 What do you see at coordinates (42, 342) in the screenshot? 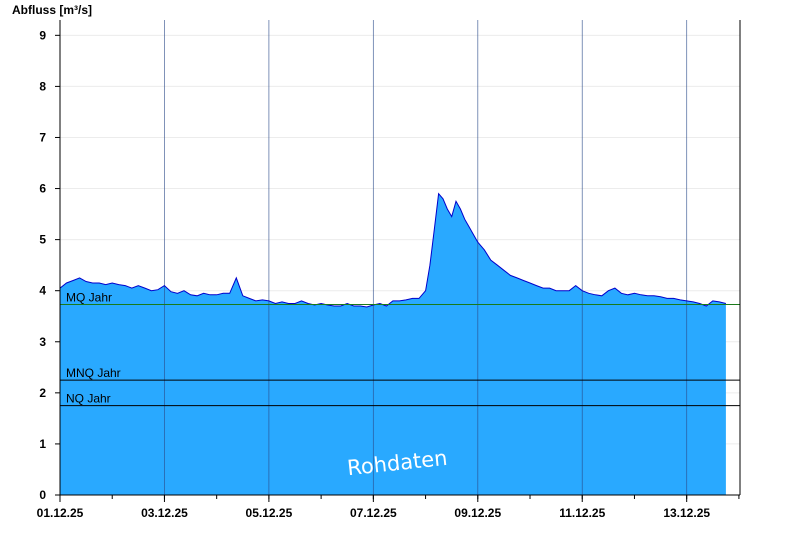
I see `y-tick-label: 3` at bounding box center [42, 342].